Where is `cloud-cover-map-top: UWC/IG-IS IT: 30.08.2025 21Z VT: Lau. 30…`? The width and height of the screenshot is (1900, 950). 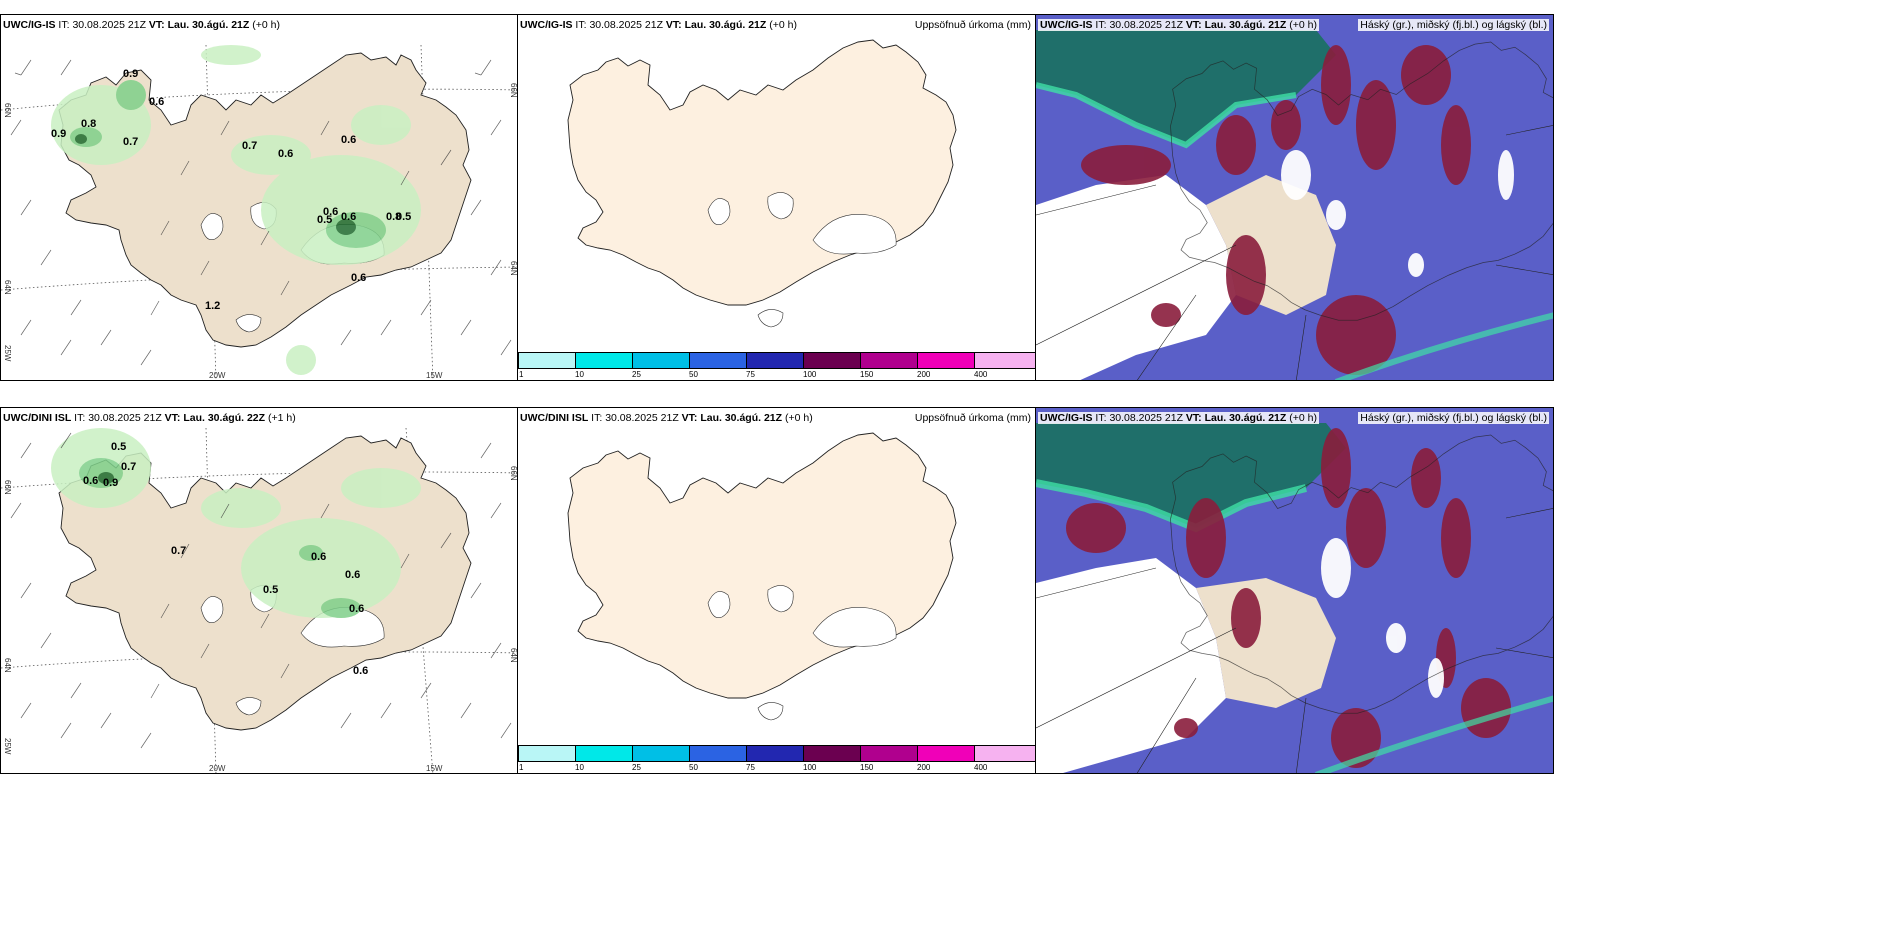 cloud-cover-map-top: UWC/IG-IS IT: 30.08.2025 21Z VT: Lau. 30… is located at coordinates (1294, 197).